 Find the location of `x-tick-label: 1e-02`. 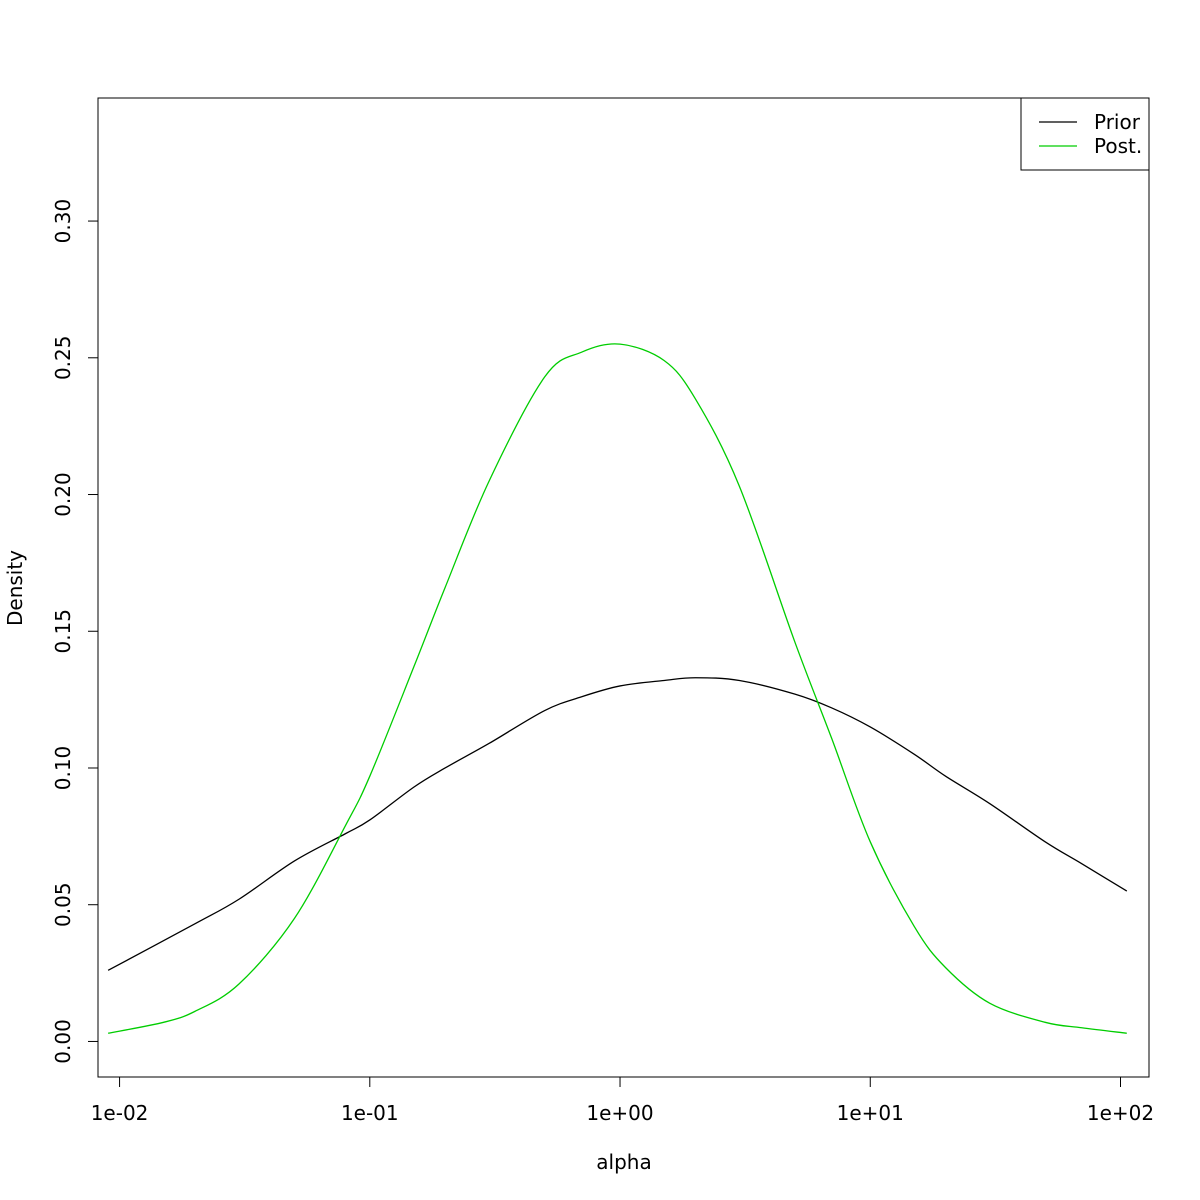

x-tick-label: 1e-02 is located at coordinates (120, 1113).